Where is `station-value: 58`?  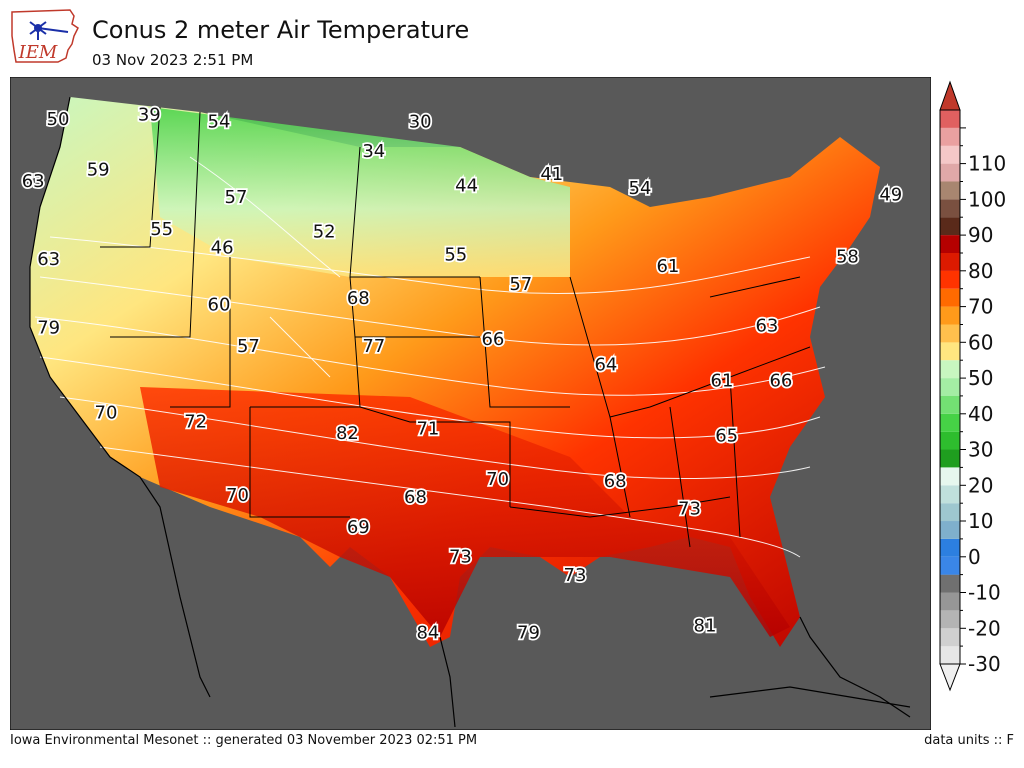 station-value: 58 is located at coordinates (847, 257).